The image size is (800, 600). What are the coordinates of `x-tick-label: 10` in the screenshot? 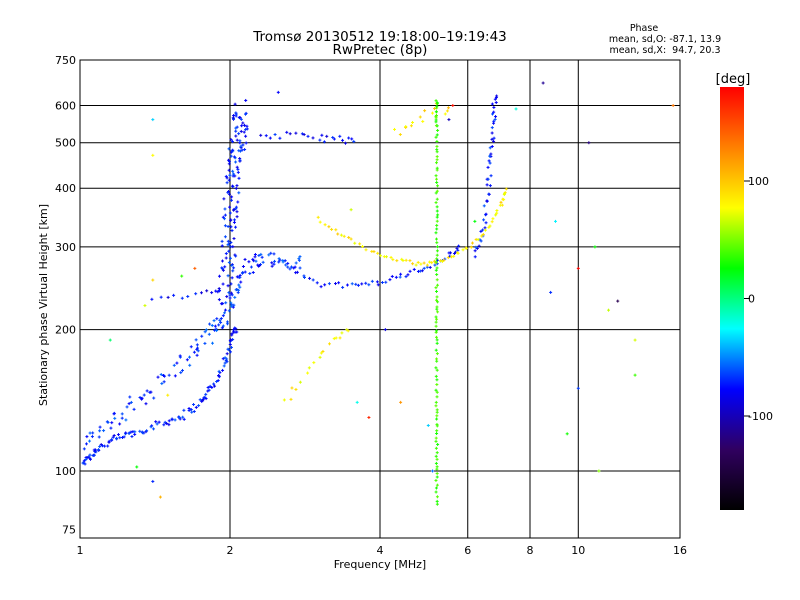 It's located at (578, 550).